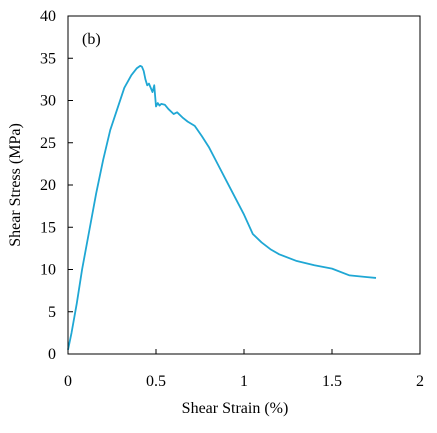 This screenshot has height=433, width=437. Describe the element at coordinates (48, 16) in the screenshot. I see `y-tick-label: 40` at that location.